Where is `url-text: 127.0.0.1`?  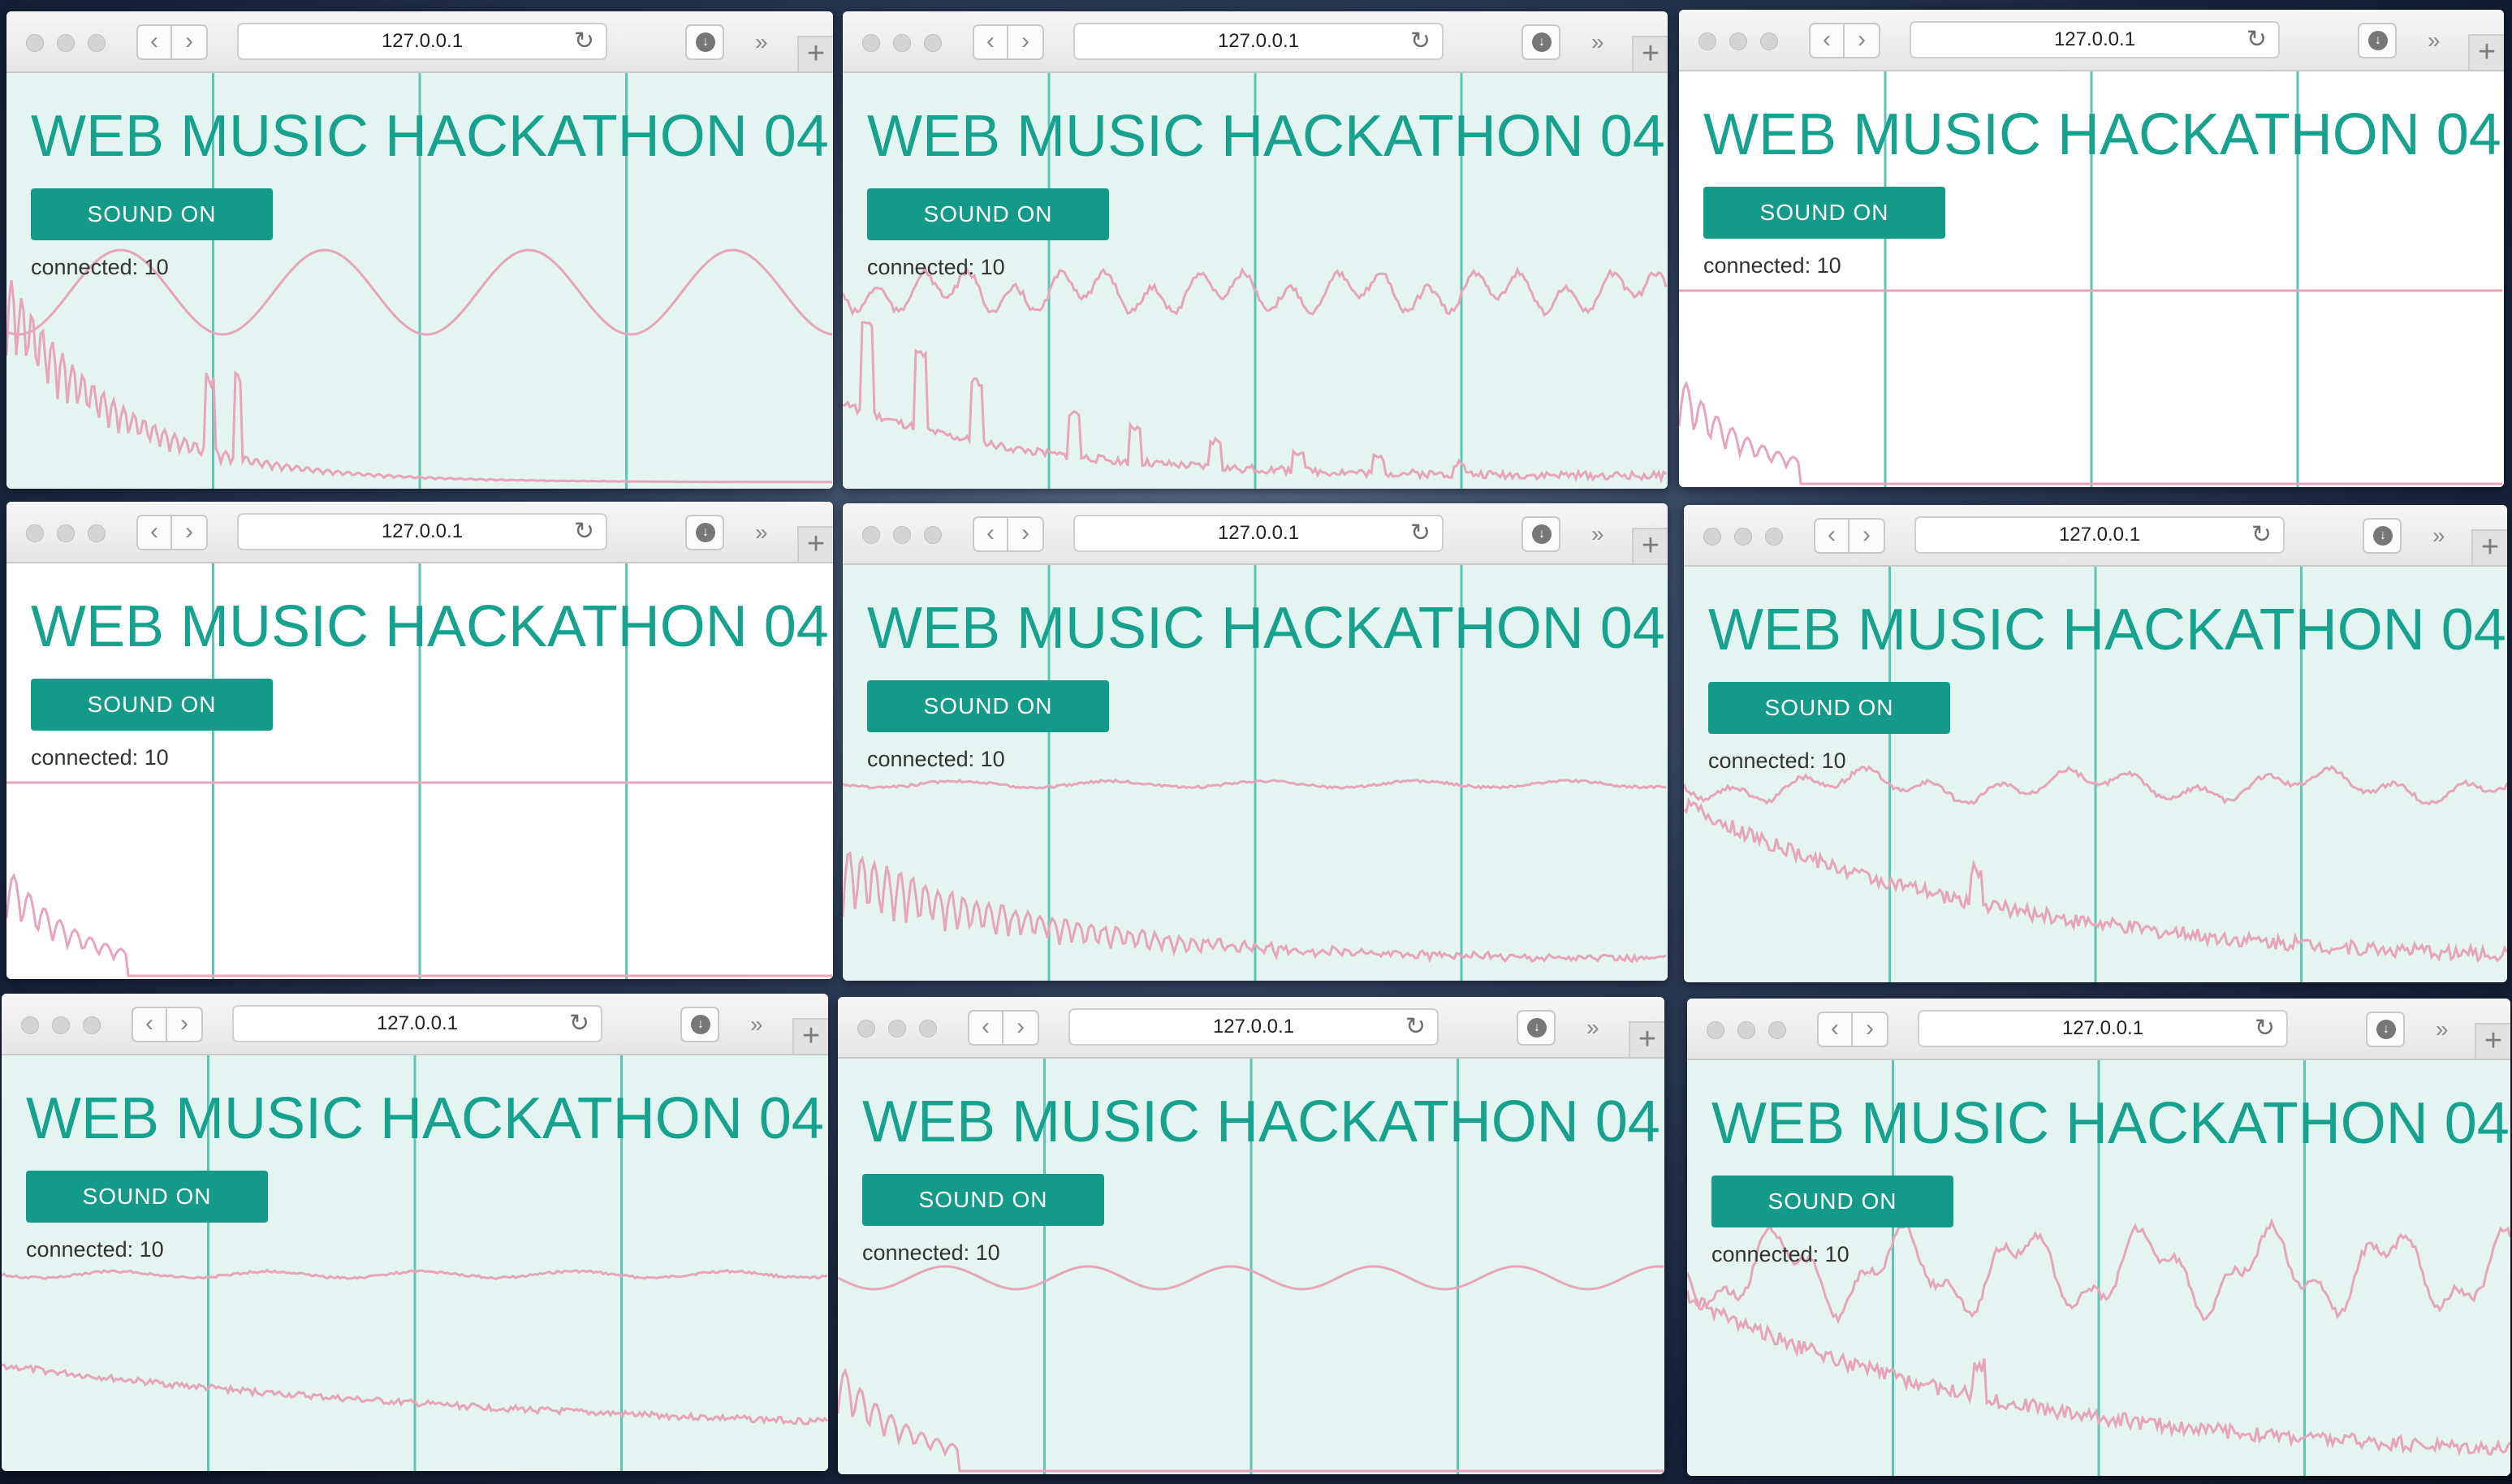
url-text: 127.0.0.1 is located at coordinates (2094, 39).